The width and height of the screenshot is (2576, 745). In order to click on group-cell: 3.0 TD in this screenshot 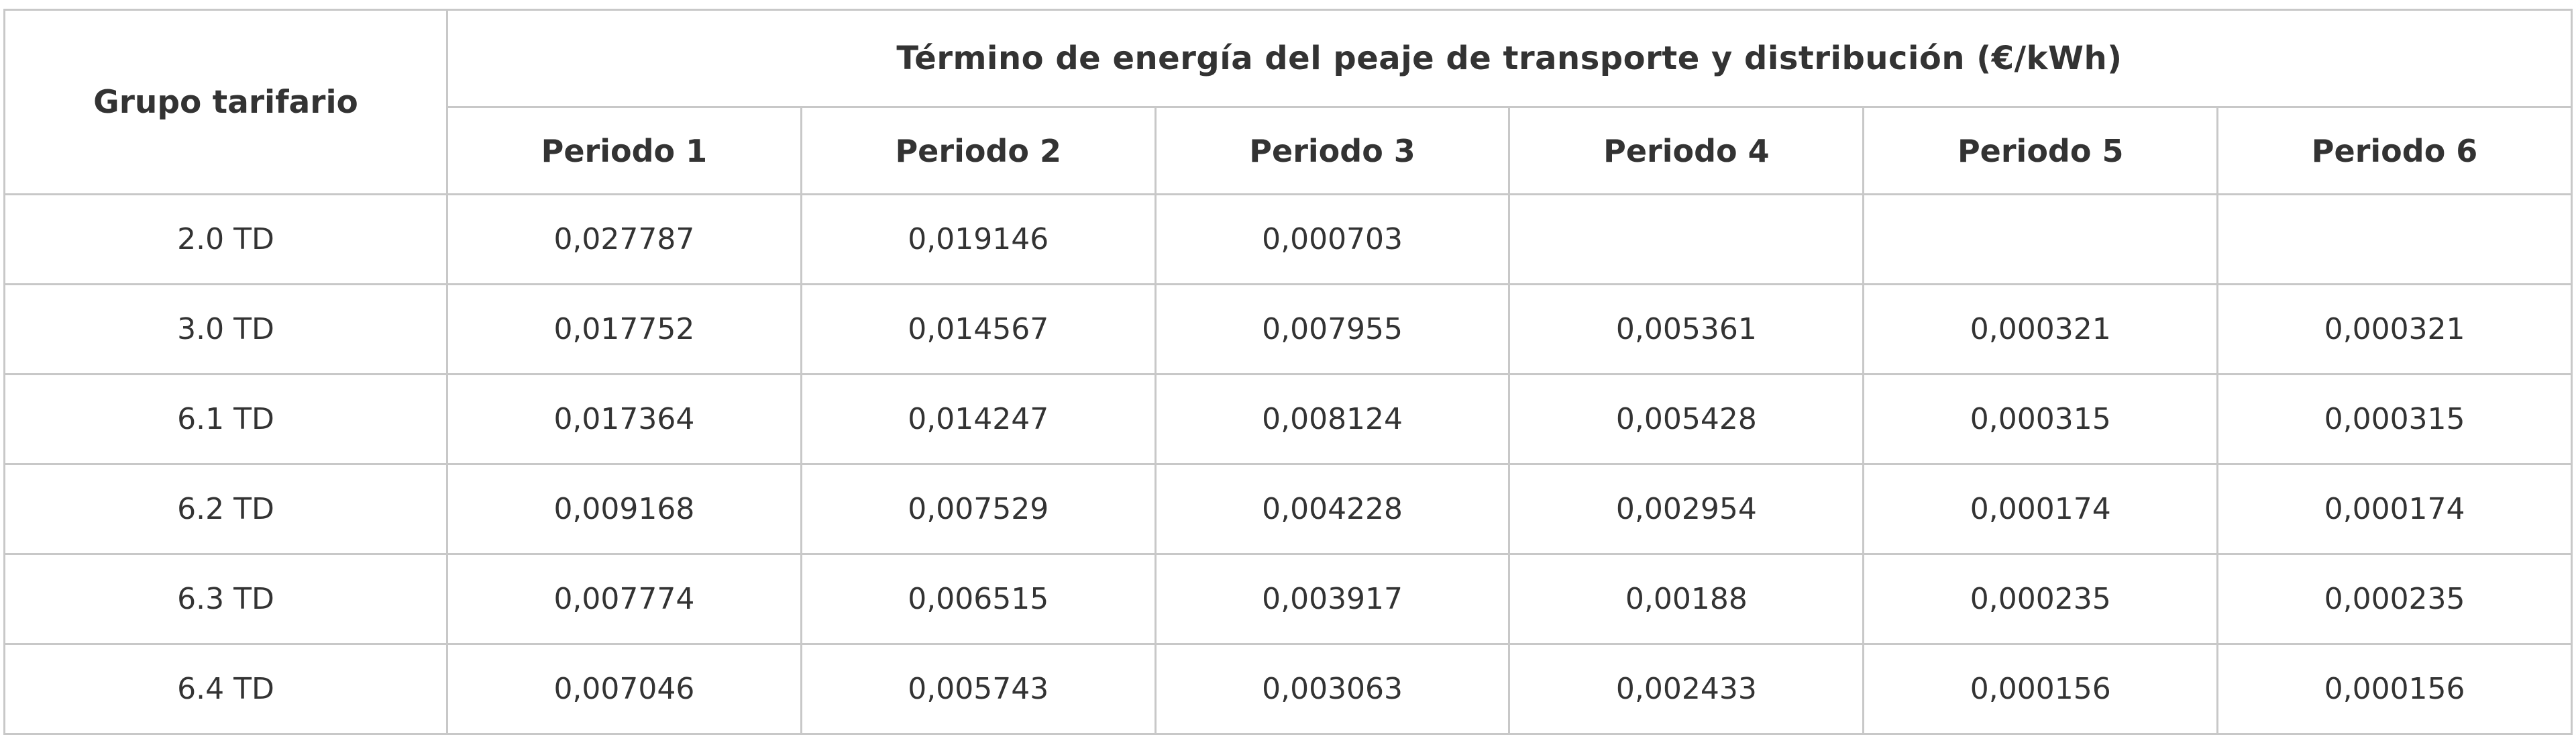, I will do `click(225, 329)`.